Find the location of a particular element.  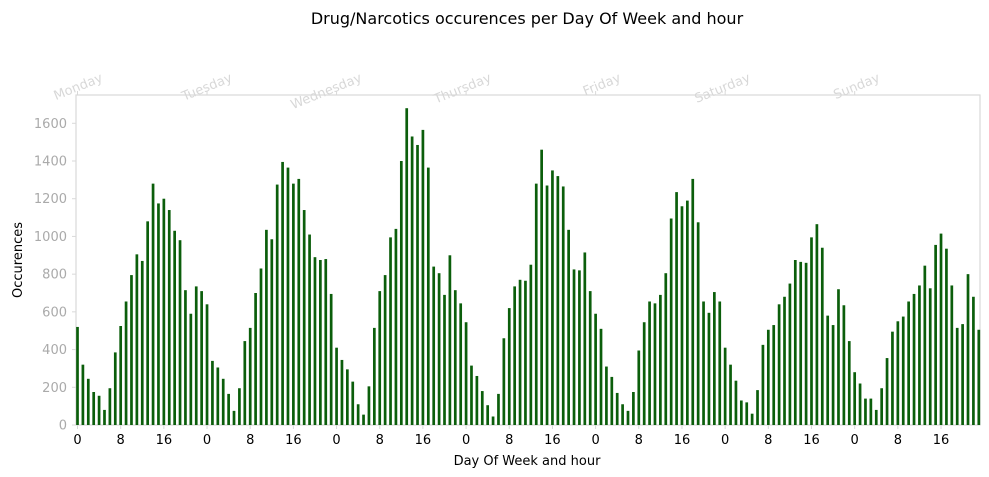

day-label: Sunday is located at coordinates (856, 87).